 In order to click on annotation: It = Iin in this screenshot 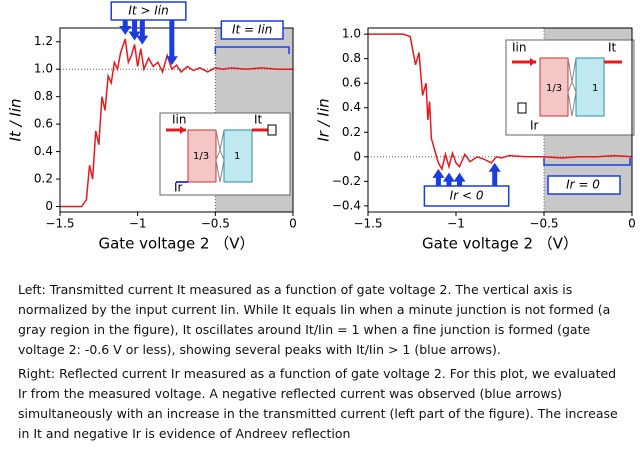, I will do `click(252, 30)`.